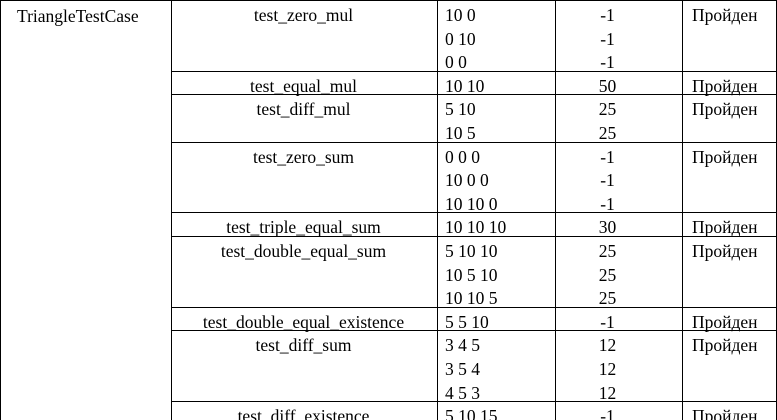 This screenshot has width=777, height=420. I want to click on test-input: 0 0 0, so click(462, 156).